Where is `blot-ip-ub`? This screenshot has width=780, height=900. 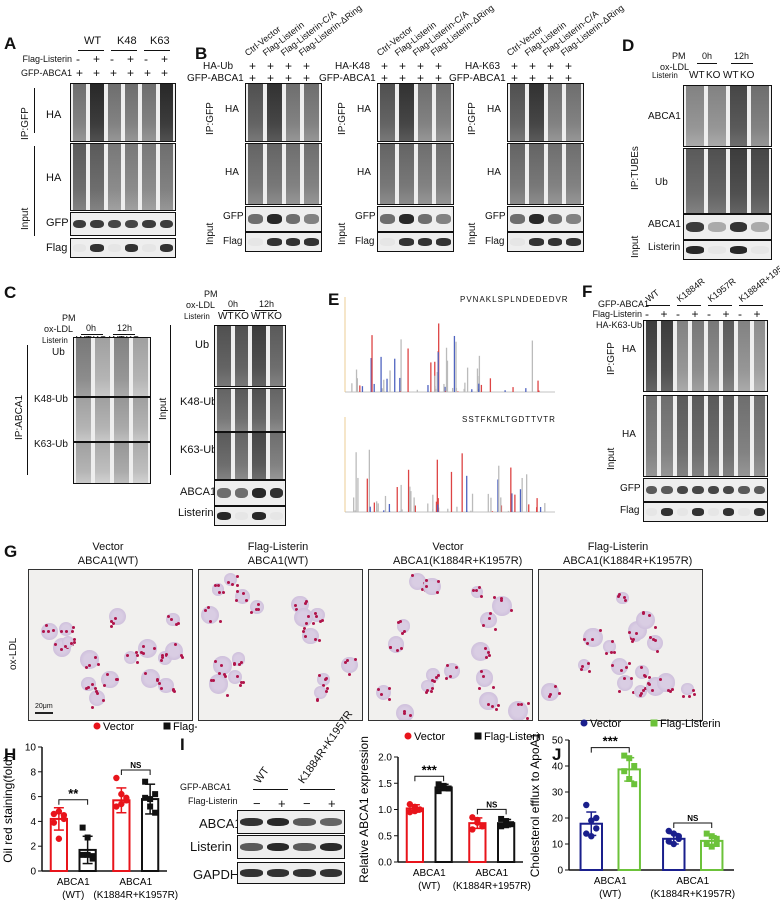
blot-ip-ub is located at coordinates (112, 367).